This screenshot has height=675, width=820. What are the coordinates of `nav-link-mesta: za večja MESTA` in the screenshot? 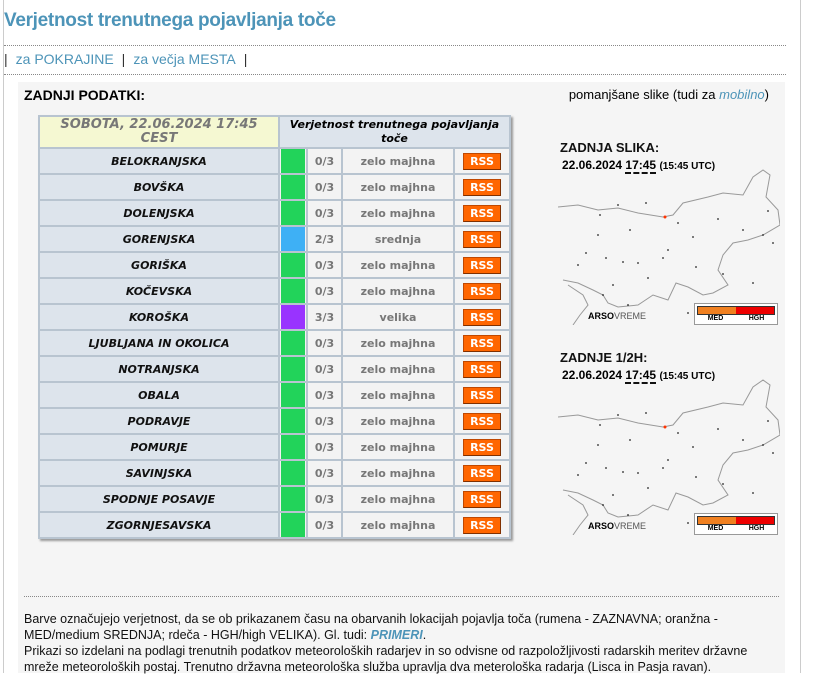 It's located at (184, 59).